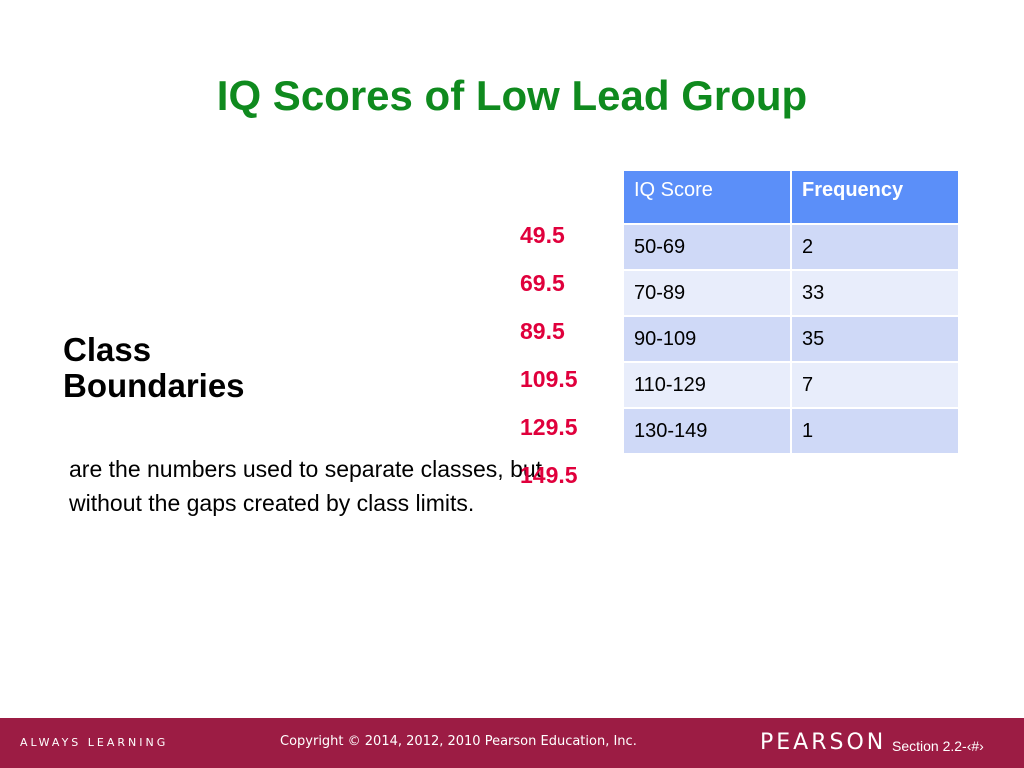  I want to click on pearson-logo: PEARSON, so click(823, 742).